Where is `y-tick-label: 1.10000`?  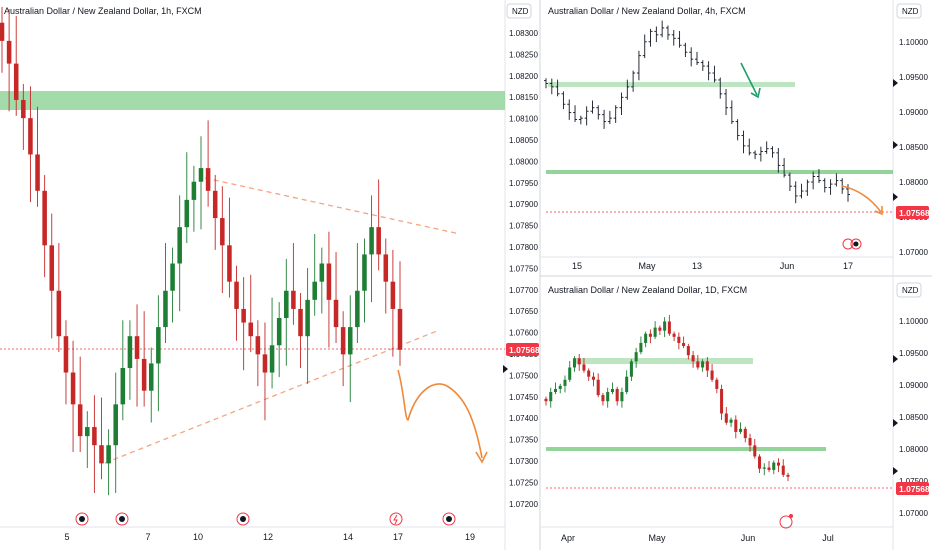 y-tick-label: 1.10000 is located at coordinates (913, 321).